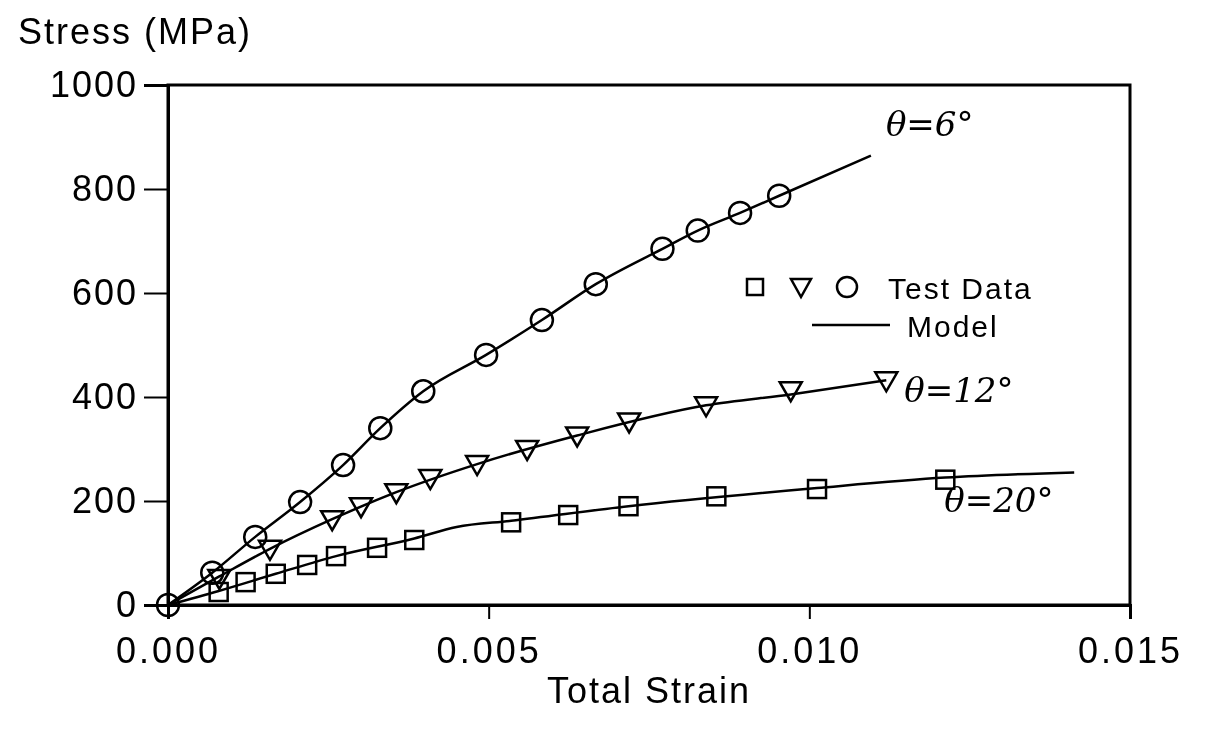 Image resolution: width=1206 pixels, height=738 pixels. What do you see at coordinates (489, 650) in the screenshot?
I see `x-tick-label: 0.005` at bounding box center [489, 650].